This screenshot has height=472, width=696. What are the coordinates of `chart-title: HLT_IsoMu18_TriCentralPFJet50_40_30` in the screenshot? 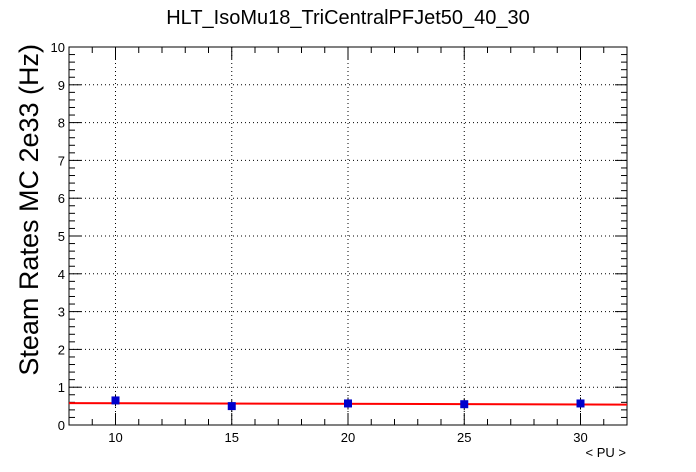 It's located at (348, 18).